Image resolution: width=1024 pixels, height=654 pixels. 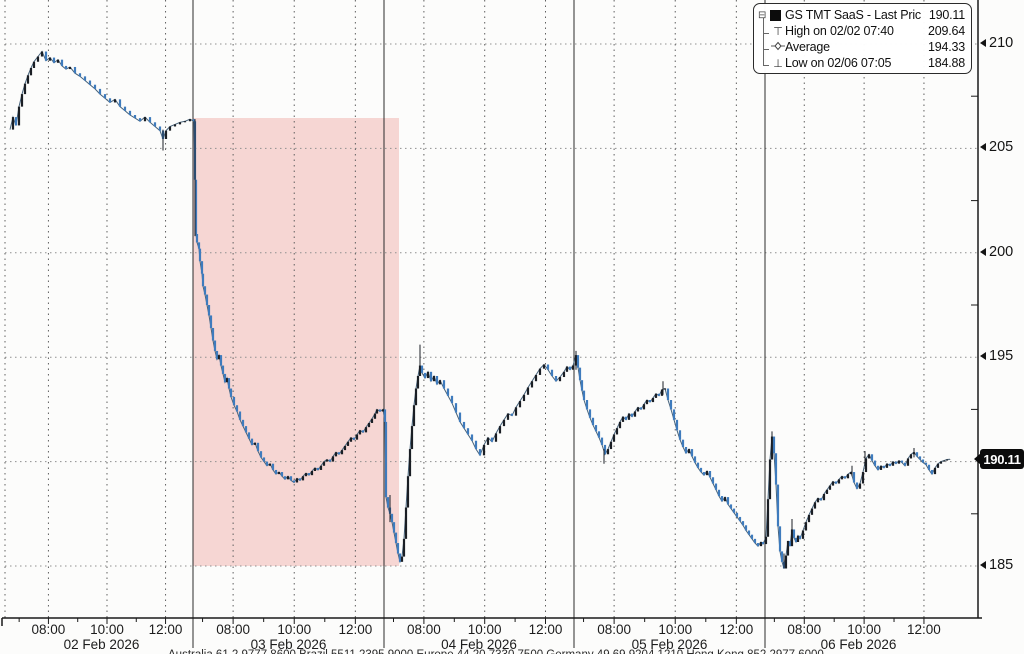 What do you see at coordinates (778, 47) in the screenshot?
I see `average-marker-icon` at bounding box center [778, 47].